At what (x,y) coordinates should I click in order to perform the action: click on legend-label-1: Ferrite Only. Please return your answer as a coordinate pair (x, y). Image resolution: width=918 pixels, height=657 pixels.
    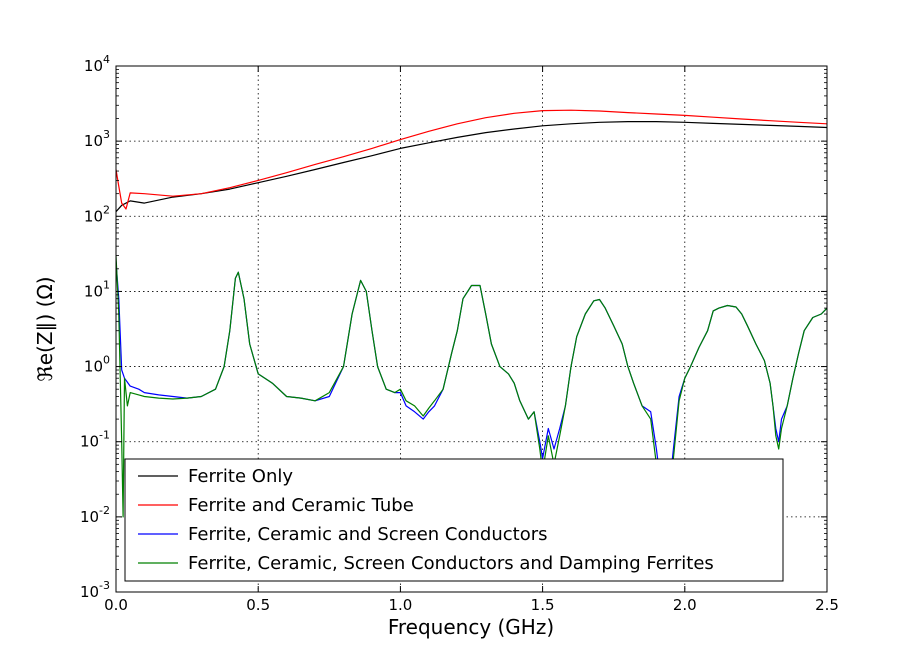
    Looking at the image, I should click on (240, 476).